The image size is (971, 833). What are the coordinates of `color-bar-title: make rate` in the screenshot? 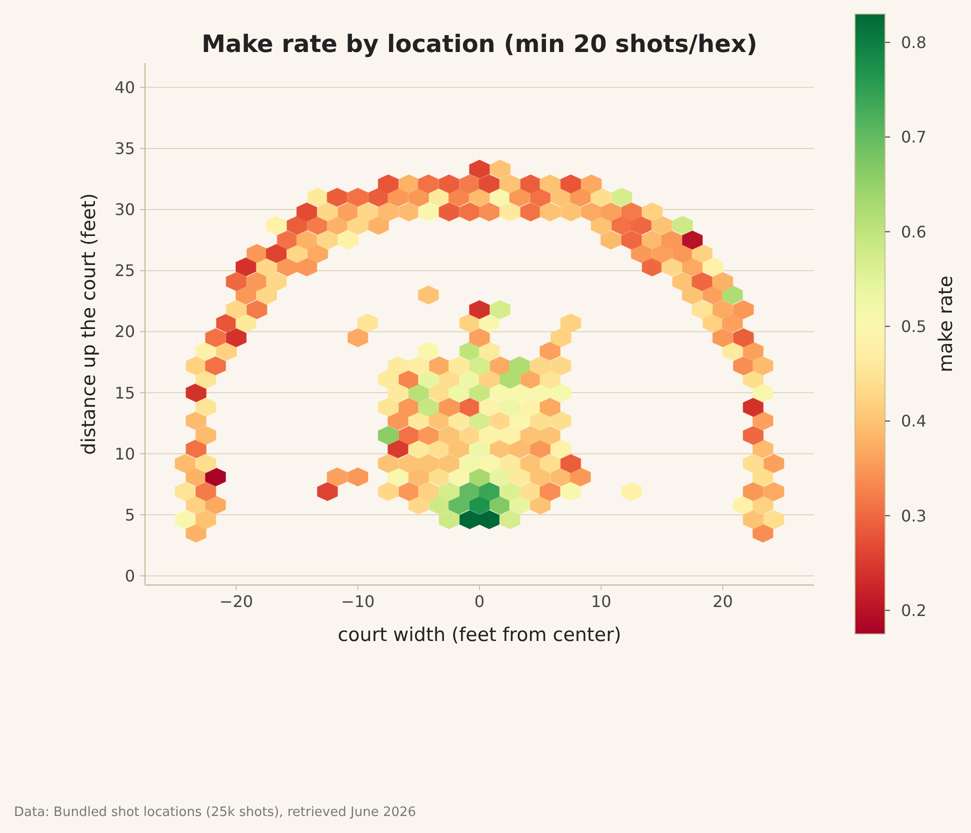 It's located at (946, 324).